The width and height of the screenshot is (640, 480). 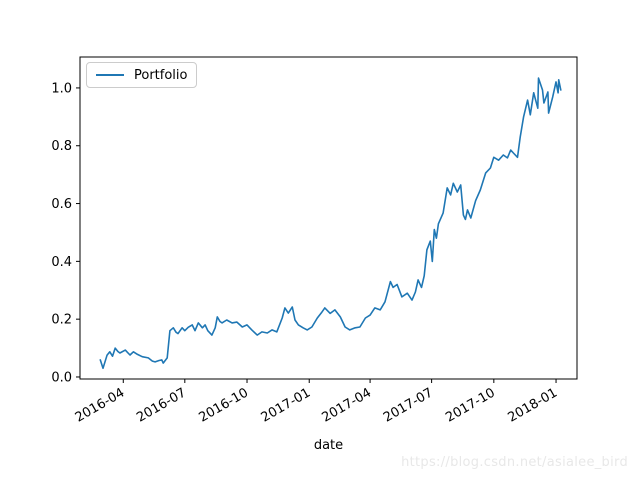 I want to click on x-axis-title: date, so click(x=328, y=445).